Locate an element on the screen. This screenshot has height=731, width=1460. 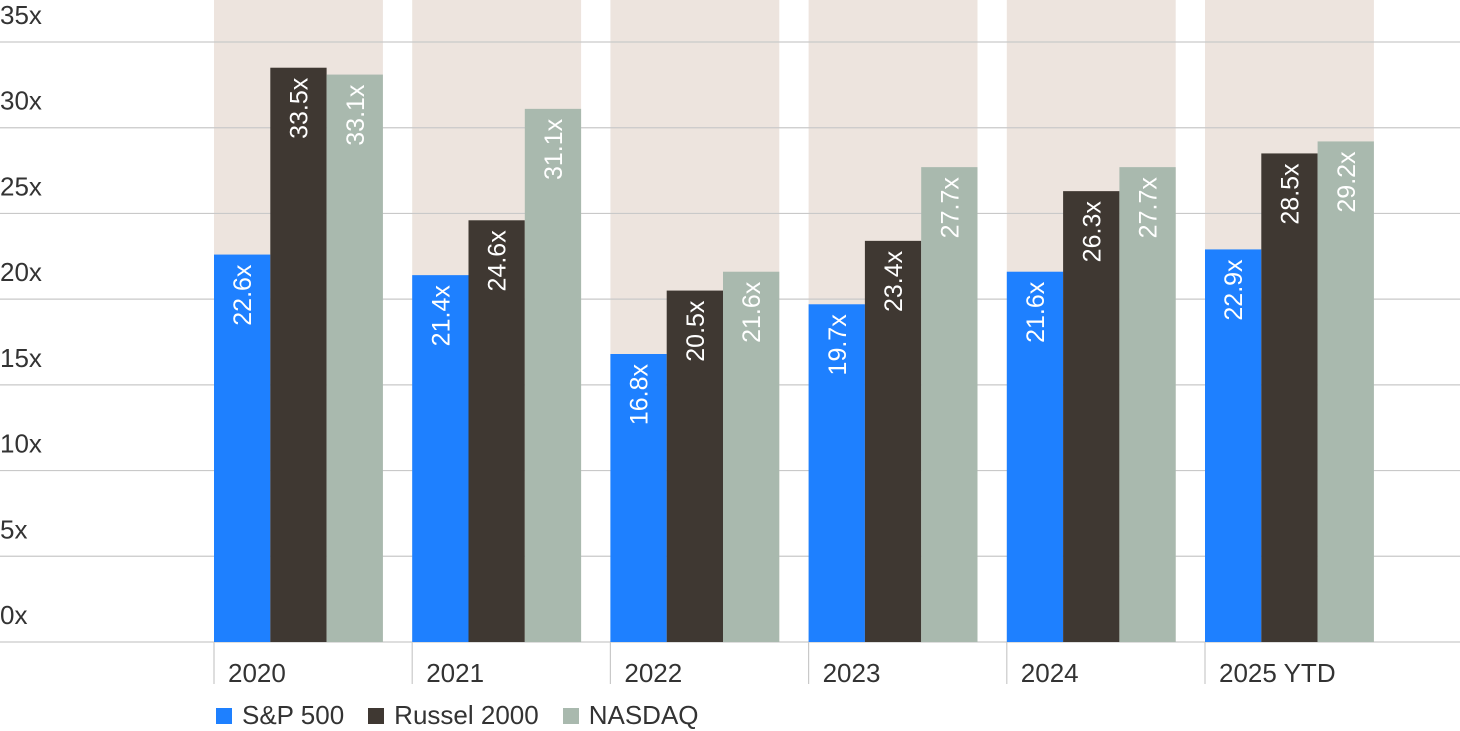
legend-swatch-nasdaq is located at coordinates (570, 715).